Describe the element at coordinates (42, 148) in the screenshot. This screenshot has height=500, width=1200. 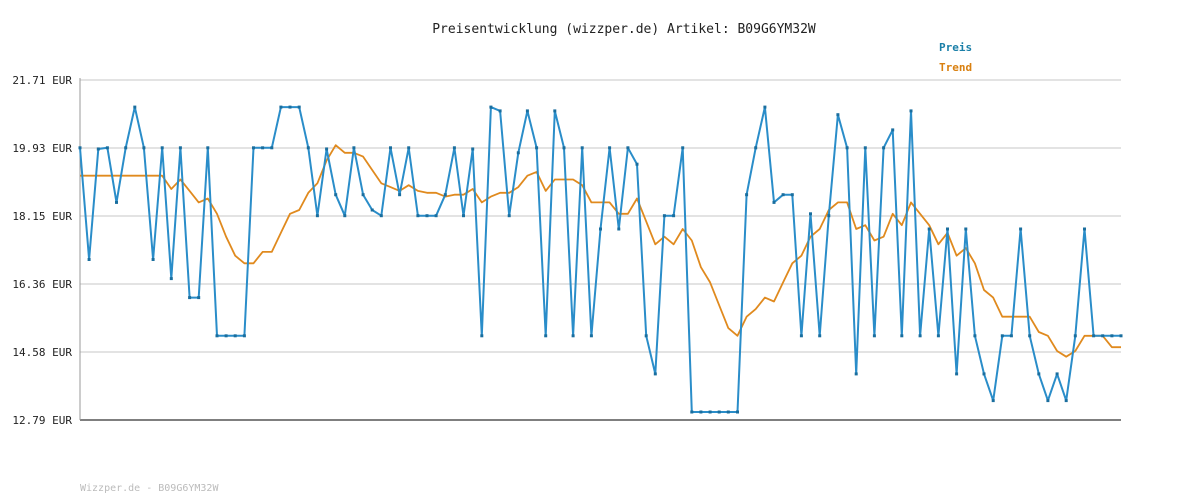
I see `y-tick-label: 19.93 EUR` at that location.